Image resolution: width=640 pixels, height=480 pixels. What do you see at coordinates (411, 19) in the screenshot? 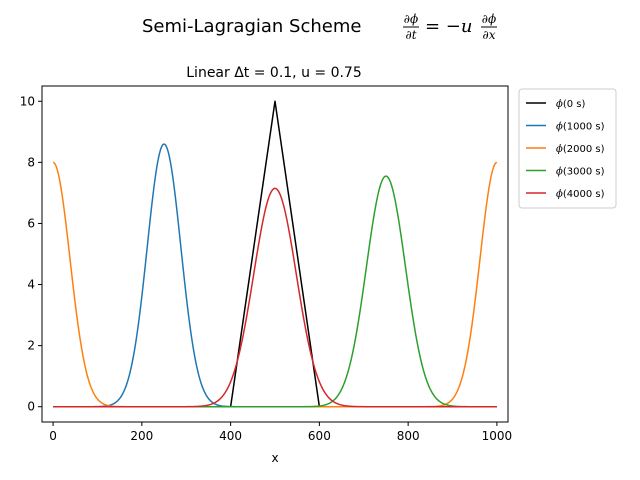
I see `eq-lhs-numerator: ∂ϕ` at bounding box center [411, 19].